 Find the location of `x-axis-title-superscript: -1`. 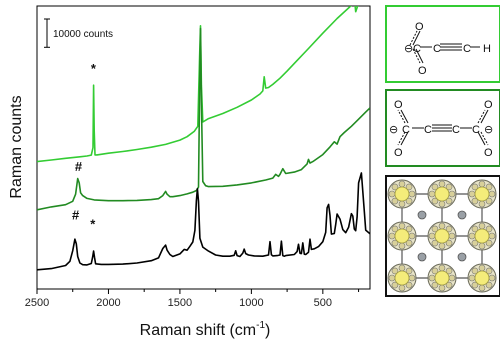

x-axis-title-superscript: -1 is located at coordinates (260, 325).